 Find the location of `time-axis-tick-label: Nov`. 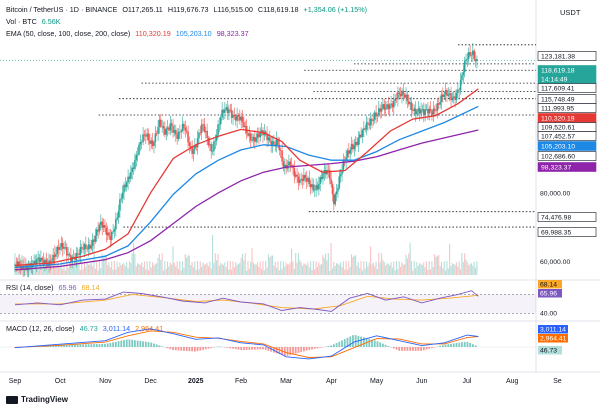

time-axis-tick-label: Nov is located at coordinates (105, 381).